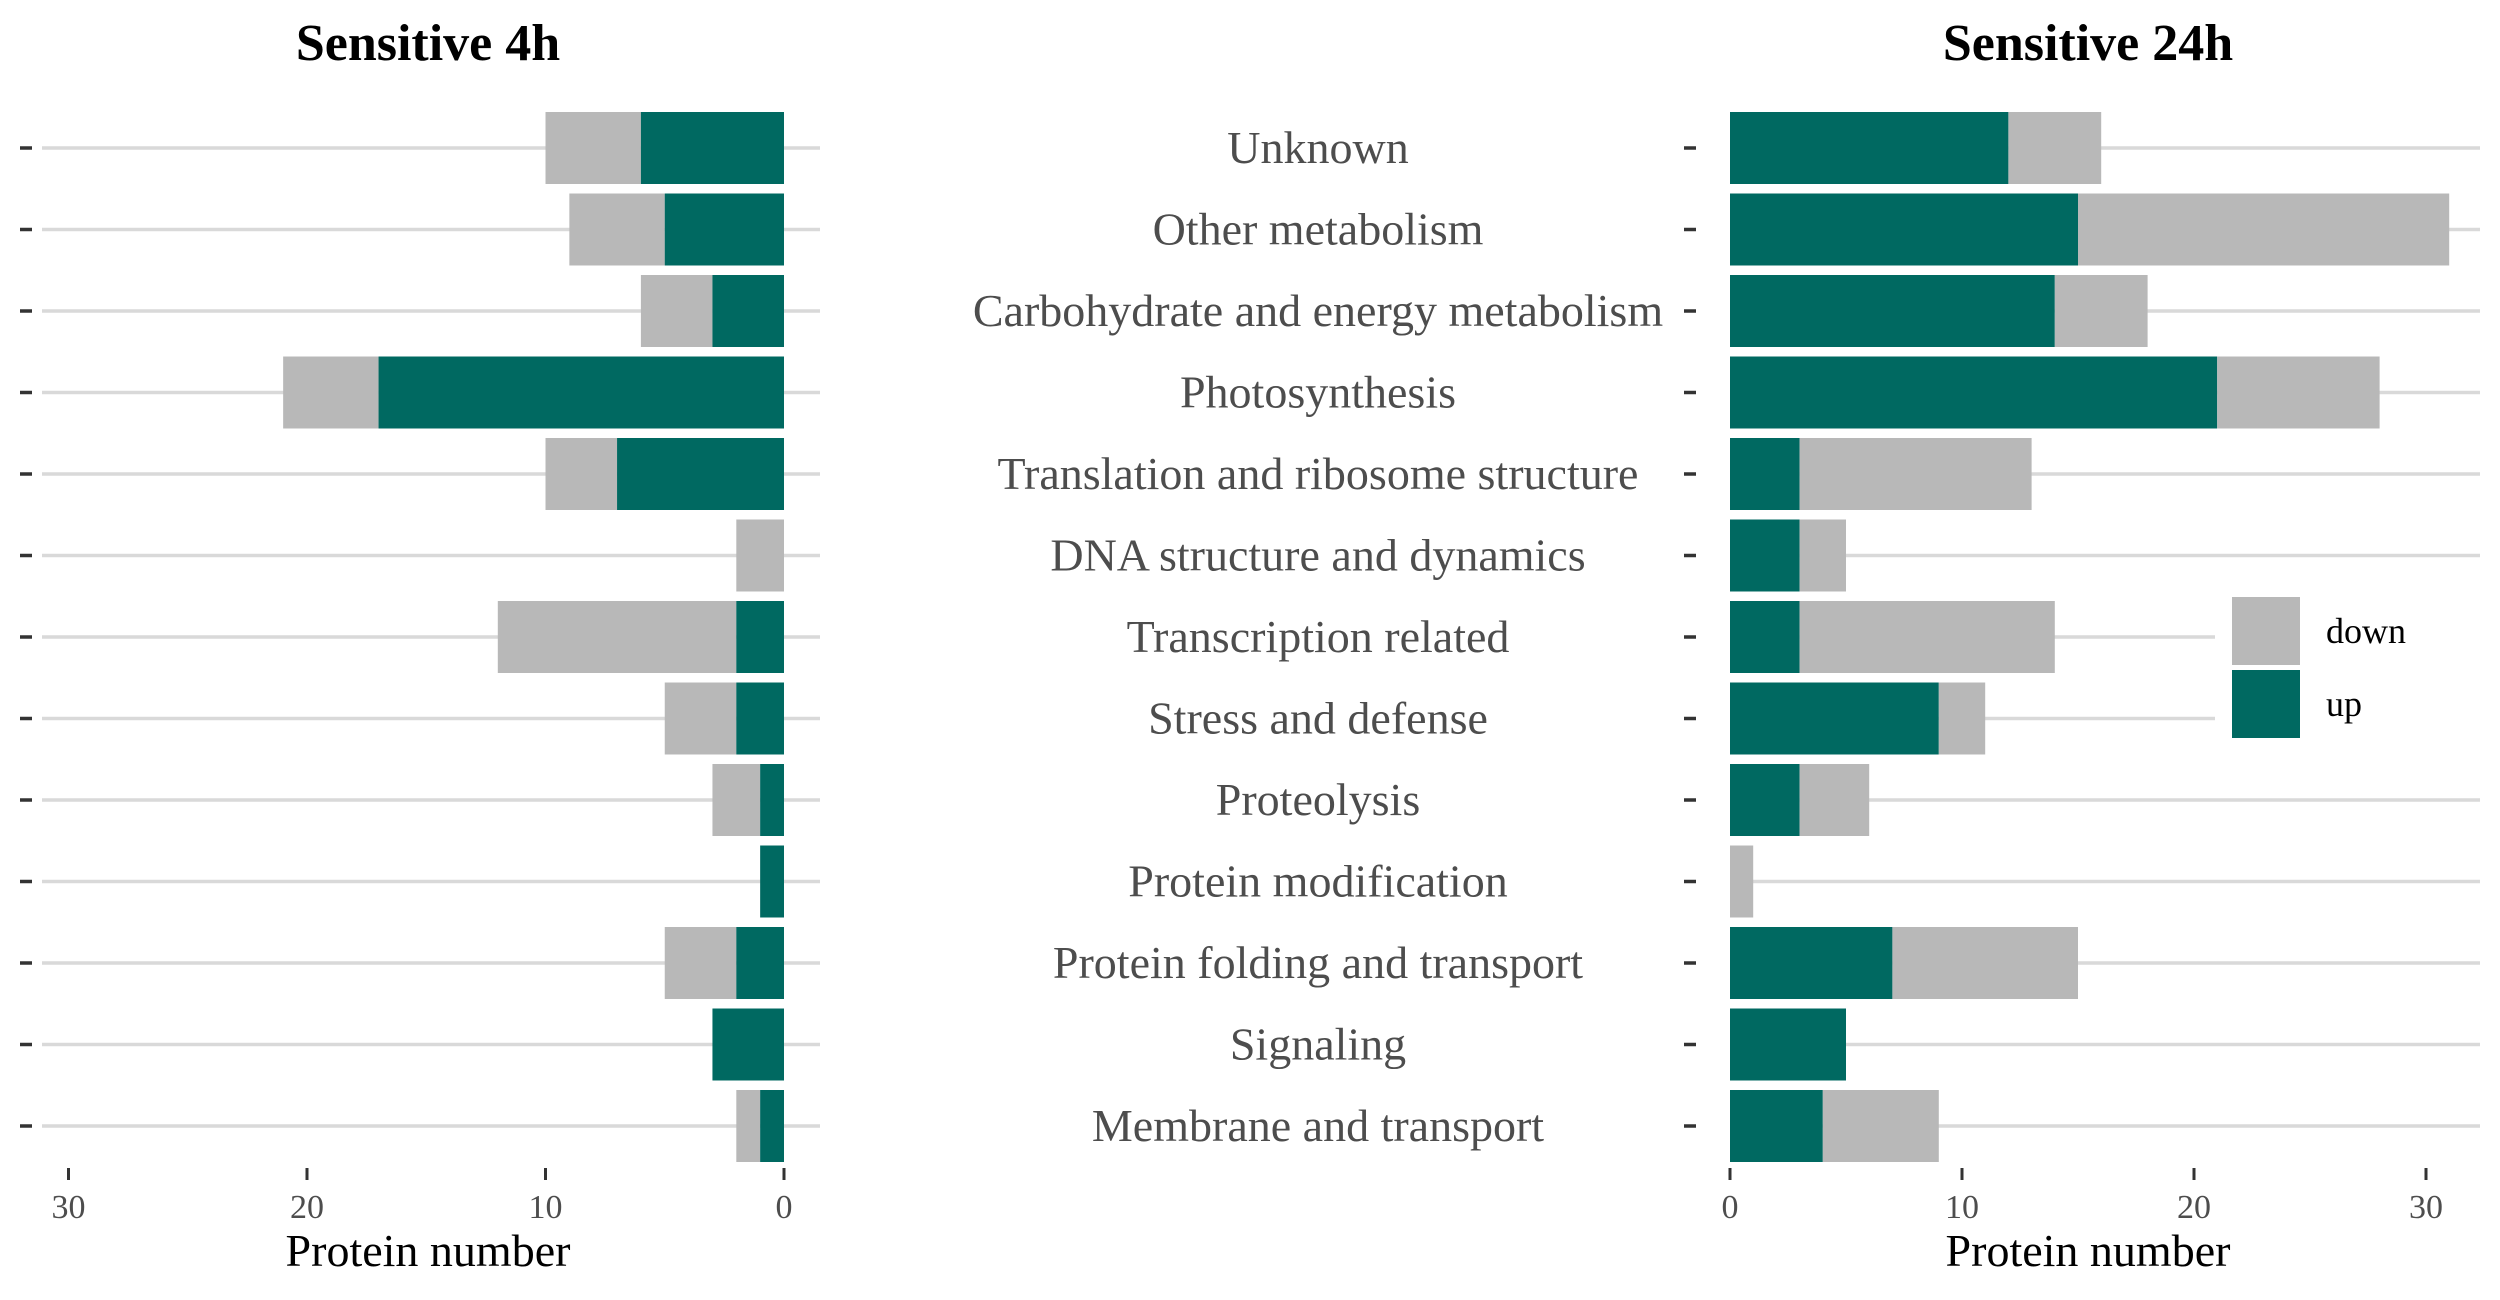 This screenshot has height=1300, width=2500. What do you see at coordinates (2266, 631) in the screenshot?
I see `legend-swatch-down` at bounding box center [2266, 631].